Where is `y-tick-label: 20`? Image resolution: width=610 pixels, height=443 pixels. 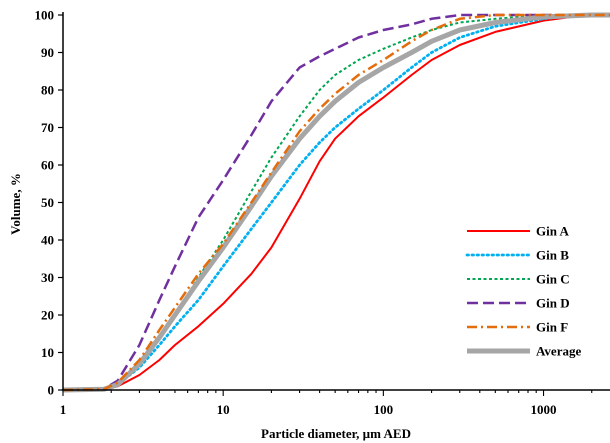 y-tick-label: 20 is located at coordinates (47, 315).